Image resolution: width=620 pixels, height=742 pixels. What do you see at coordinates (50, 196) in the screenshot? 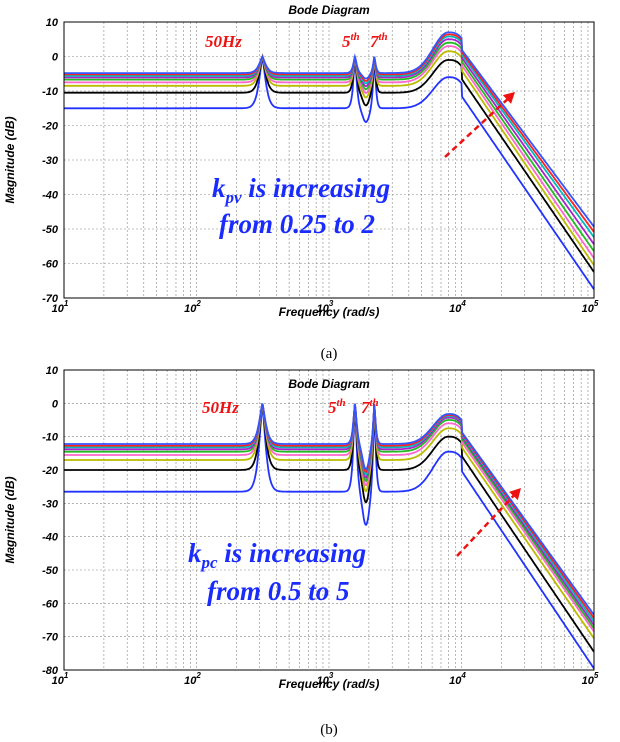
I see `y-tick-label: -40` at bounding box center [50, 196].